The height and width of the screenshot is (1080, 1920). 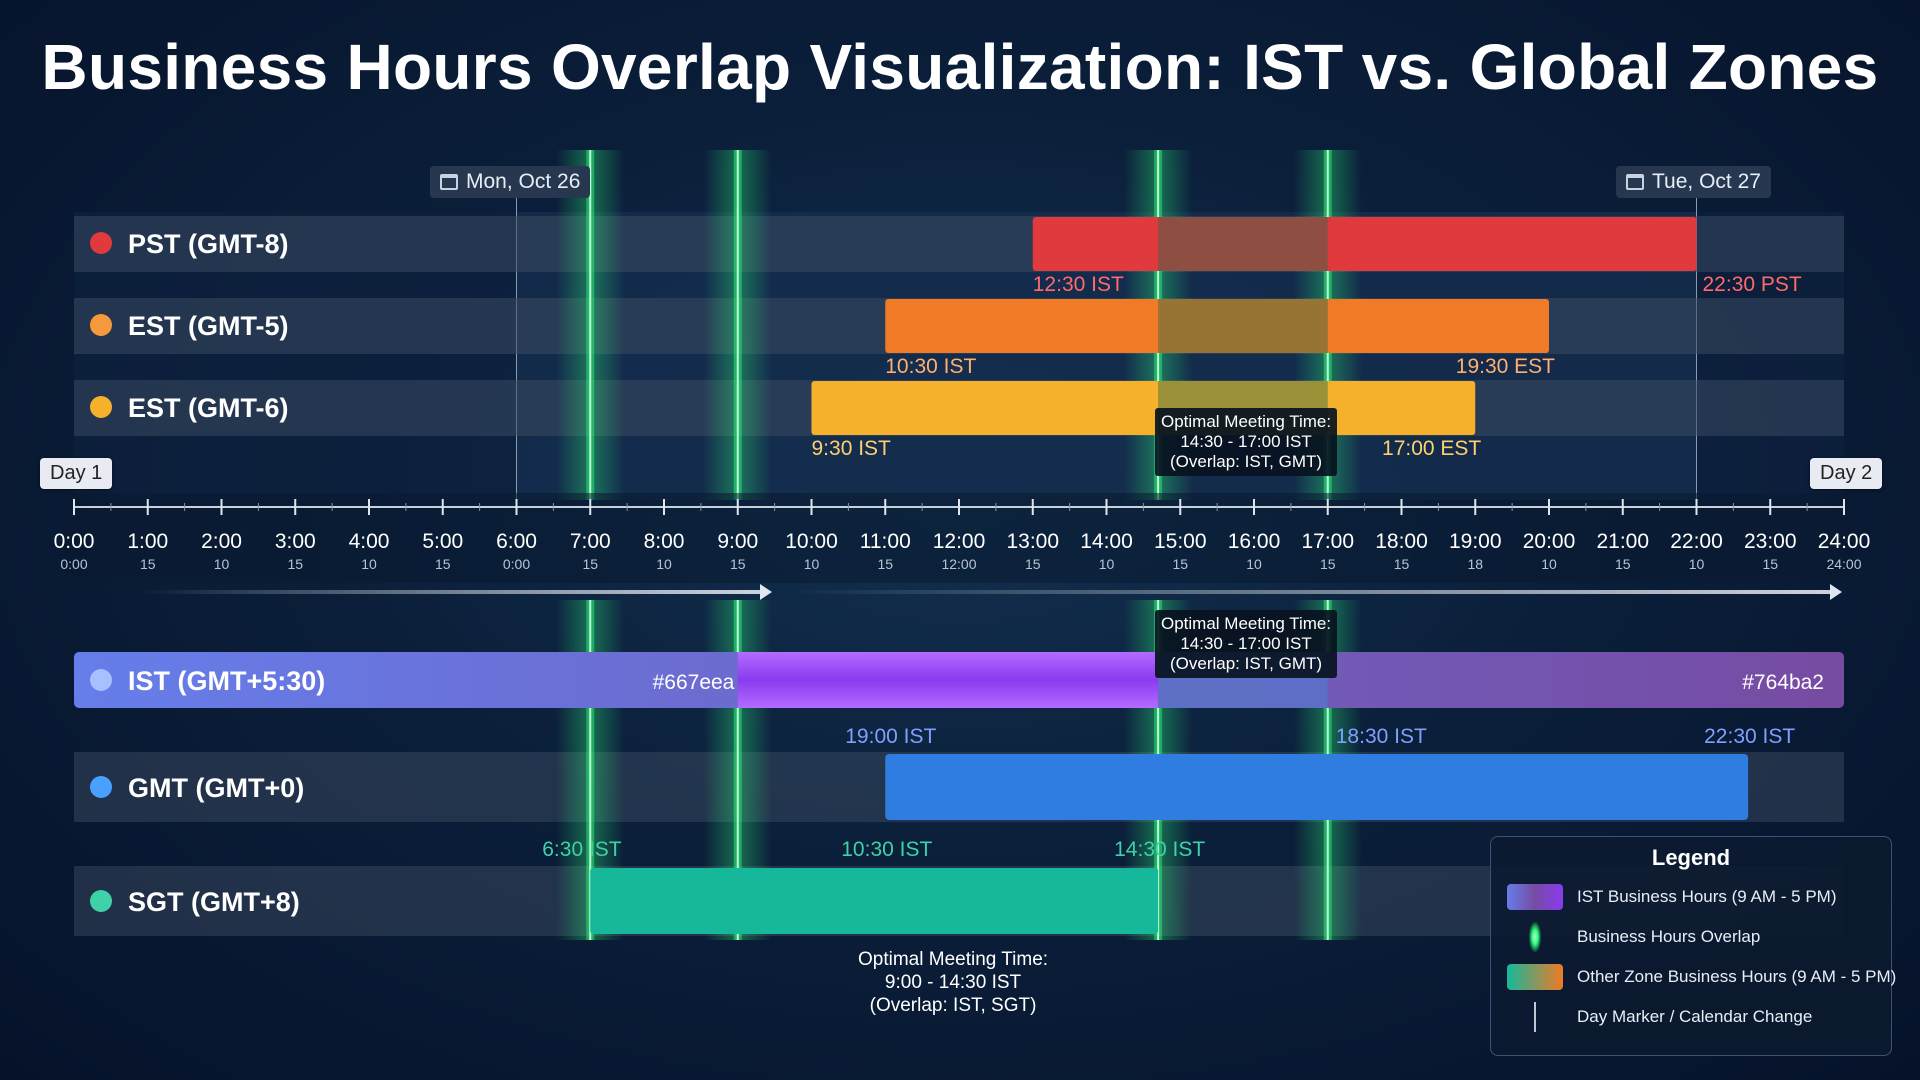 I want to click on tick-sublabel: 24:00, so click(x=1843, y=564).